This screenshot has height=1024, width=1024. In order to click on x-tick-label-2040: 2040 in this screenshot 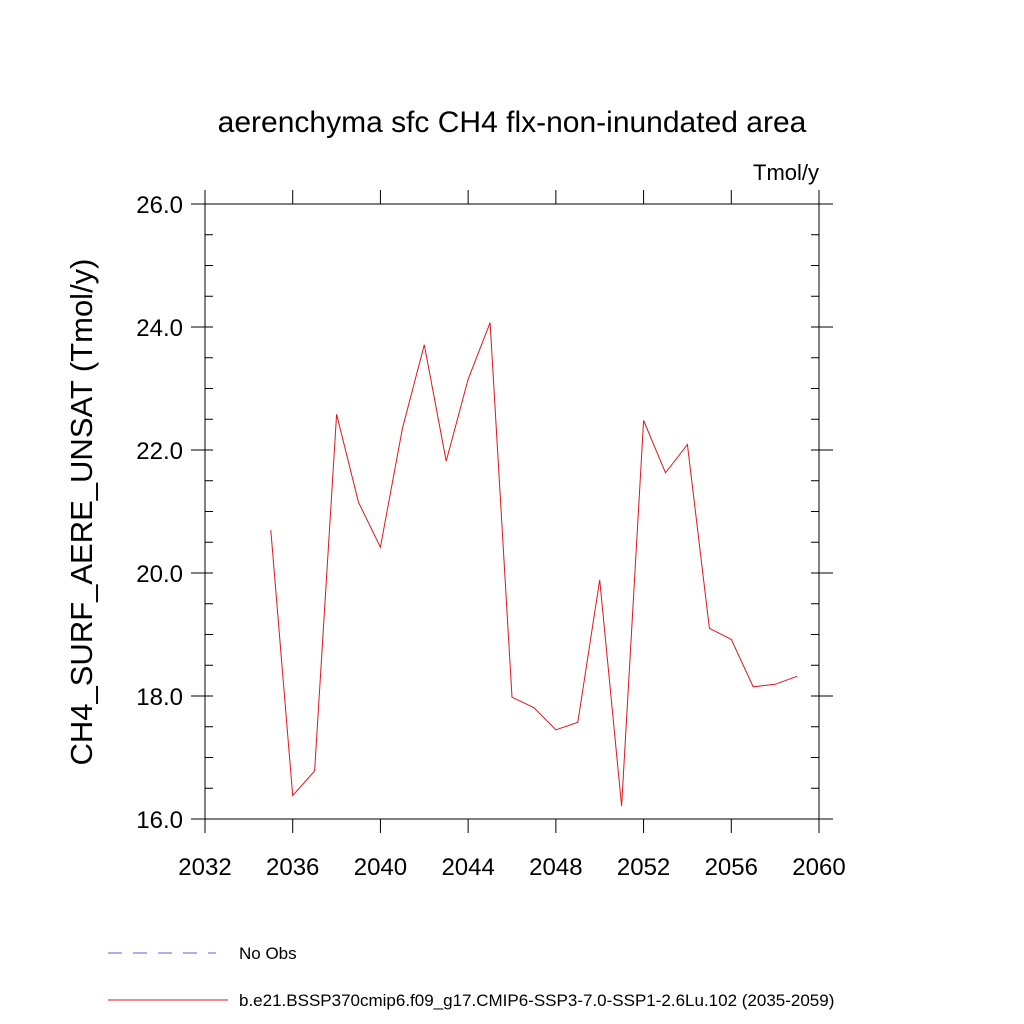, I will do `click(380, 867)`.